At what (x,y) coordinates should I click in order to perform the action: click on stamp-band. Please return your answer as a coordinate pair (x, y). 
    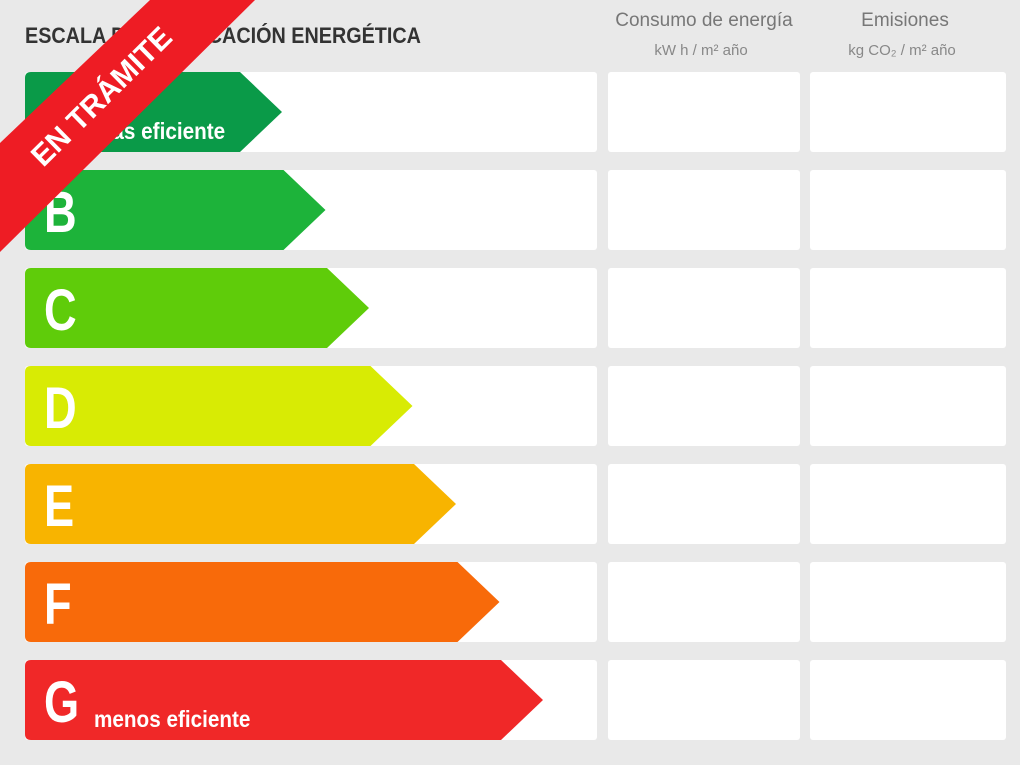
    Looking at the image, I should click on (127, 126).